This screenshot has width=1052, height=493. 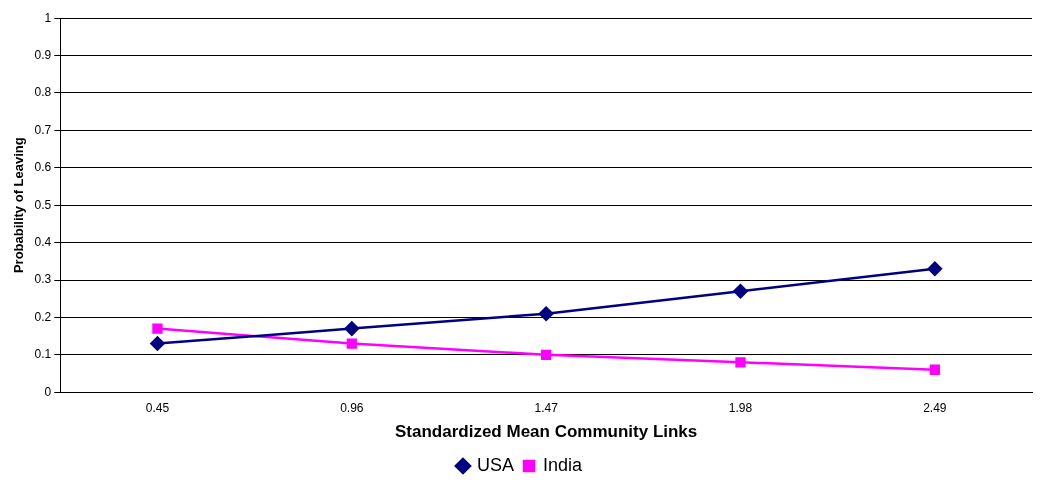 What do you see at coordinates (157, 407) in the screenshot?
I see `x-tick-label: 0.45` at bounding box center [157, 407].